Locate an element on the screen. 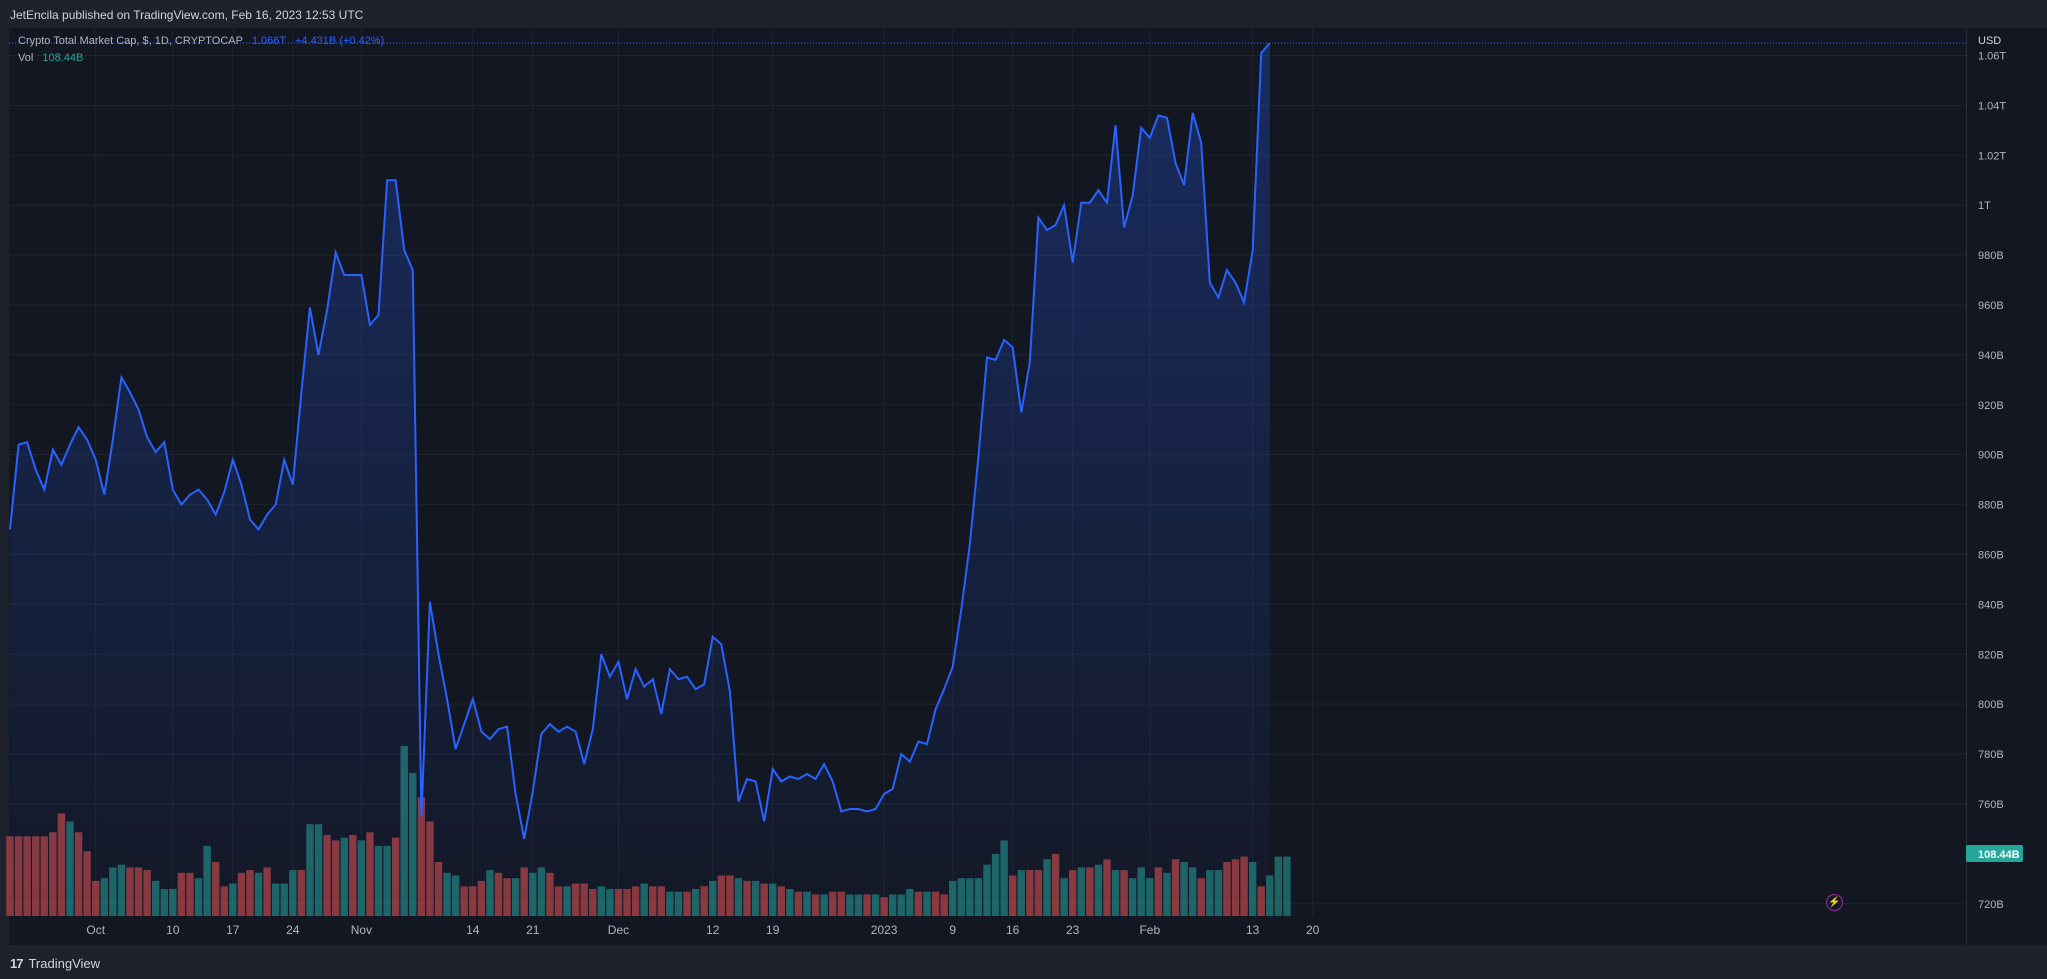  y-tick-label: 820B is located at coordinates (1991, 655).